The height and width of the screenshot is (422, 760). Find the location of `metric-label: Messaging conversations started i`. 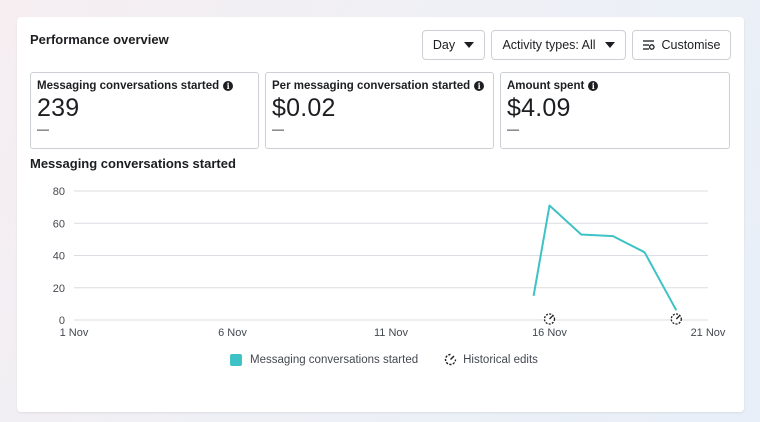

metric-label: Messaging conversations started i is located at coordinates (144, 86).